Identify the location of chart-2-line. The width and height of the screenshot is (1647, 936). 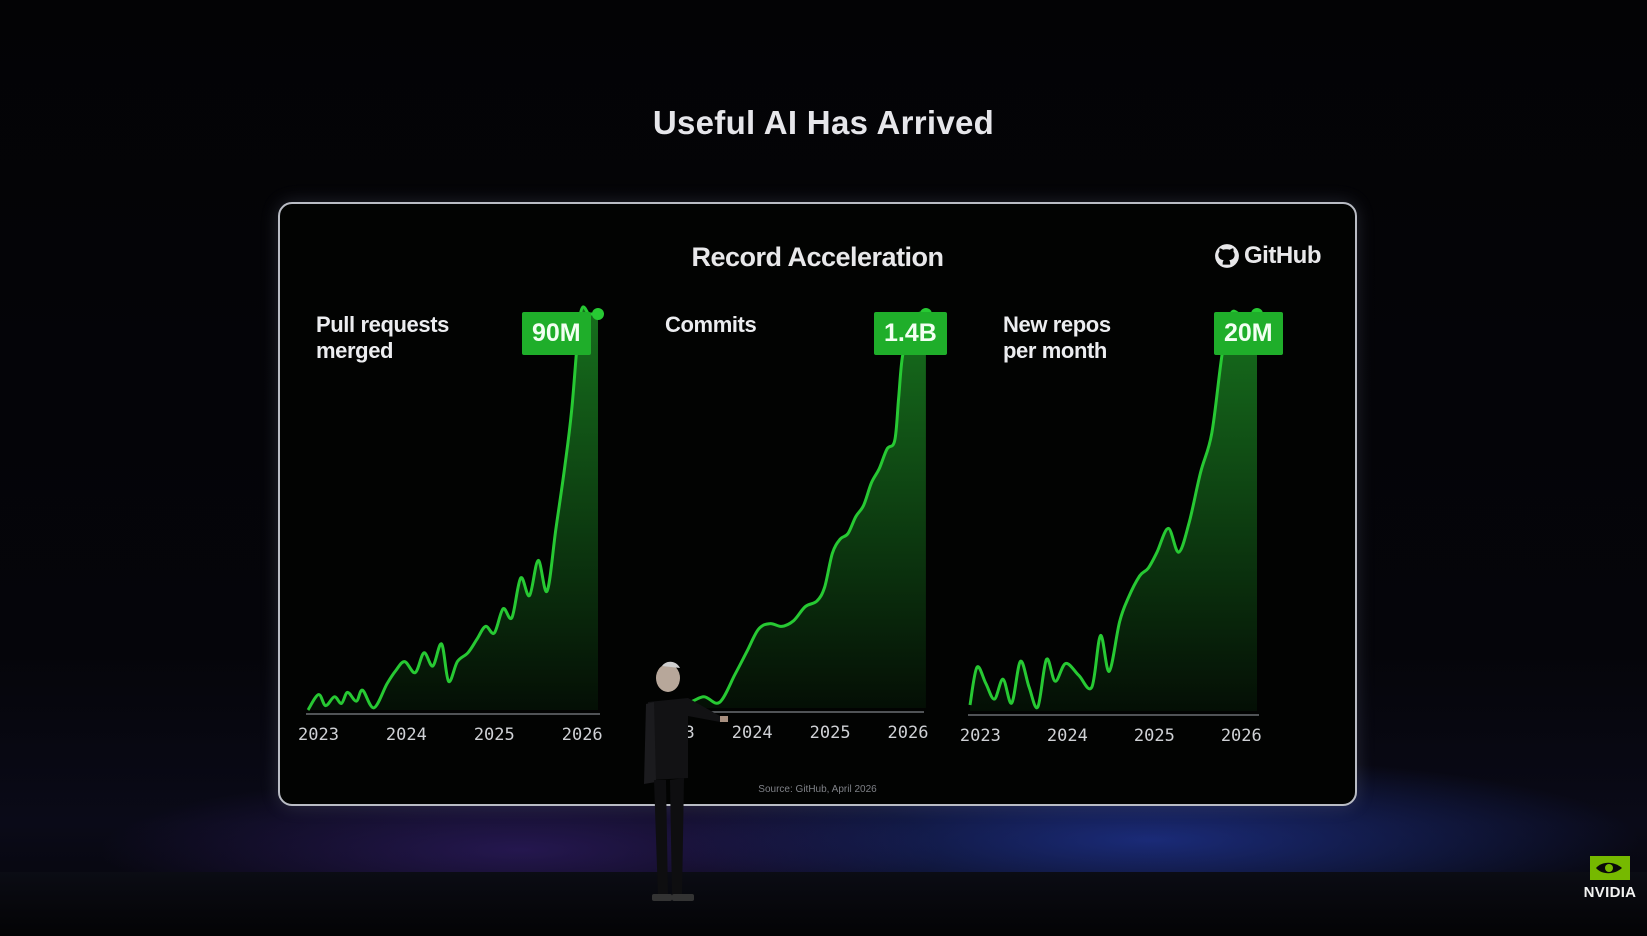
(795, 508).